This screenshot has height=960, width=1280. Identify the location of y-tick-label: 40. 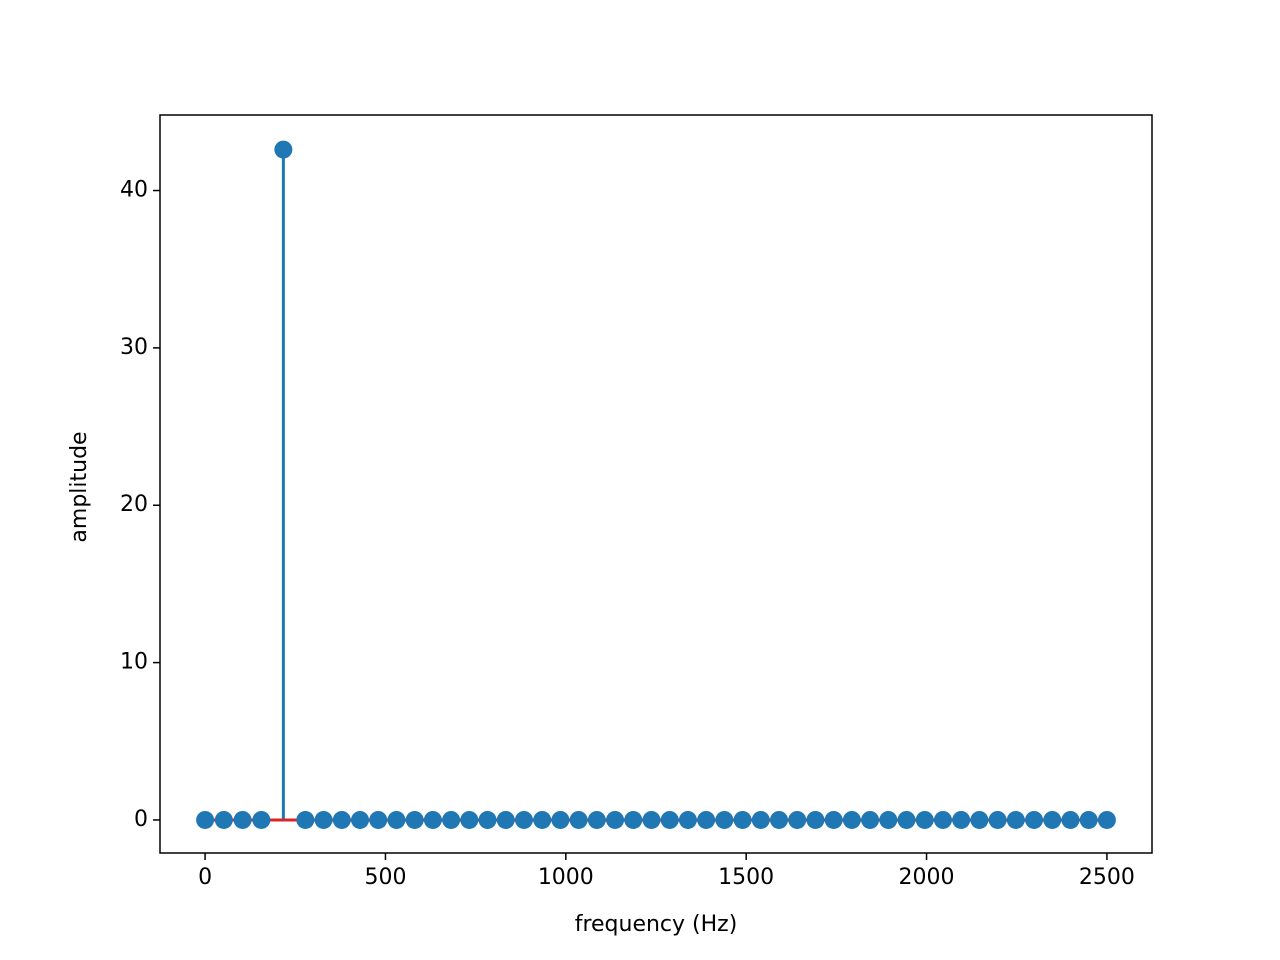
(134, 190).